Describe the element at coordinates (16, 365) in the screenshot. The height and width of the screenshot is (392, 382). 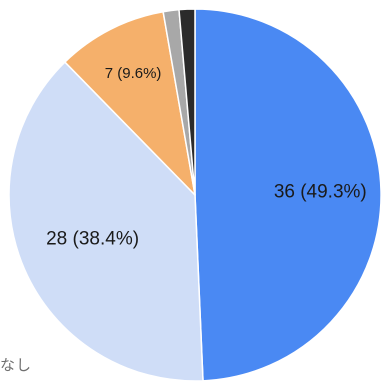
I see `legend-label-fragment: なし` at that location.